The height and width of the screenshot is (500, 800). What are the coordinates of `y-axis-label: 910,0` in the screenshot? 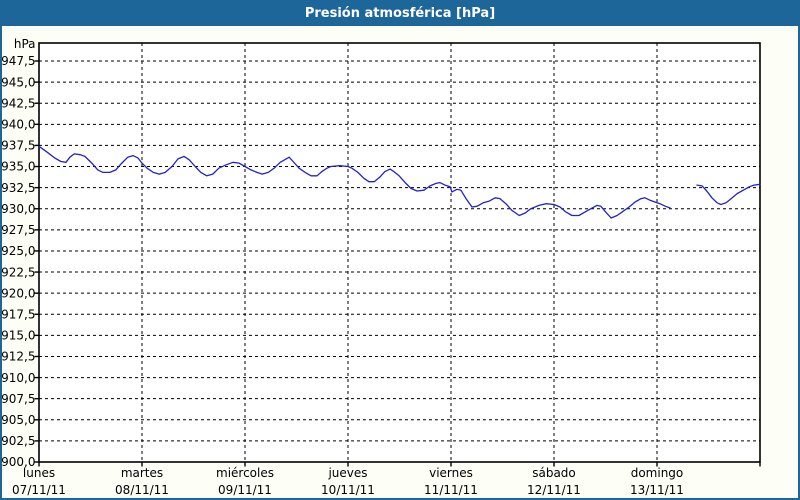 It's located at (19, 378).